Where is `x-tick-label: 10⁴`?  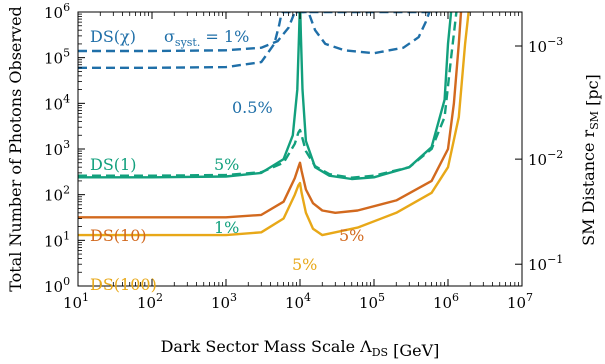
x-tick-label: 10⁴ is located at coordinates (298, 301).